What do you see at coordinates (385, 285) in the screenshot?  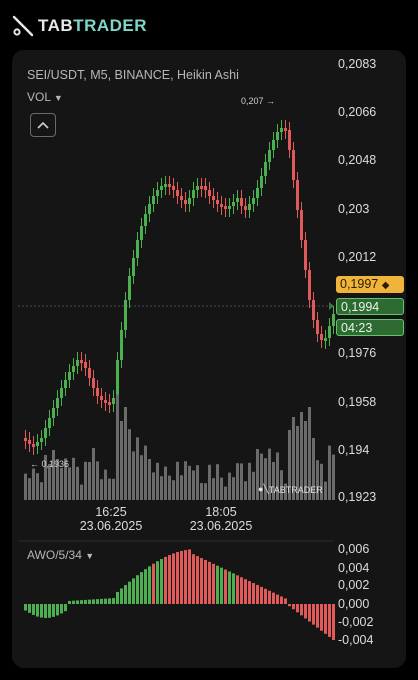 I see `price-tag-icon: ◆` at bounding box center [385, 285].